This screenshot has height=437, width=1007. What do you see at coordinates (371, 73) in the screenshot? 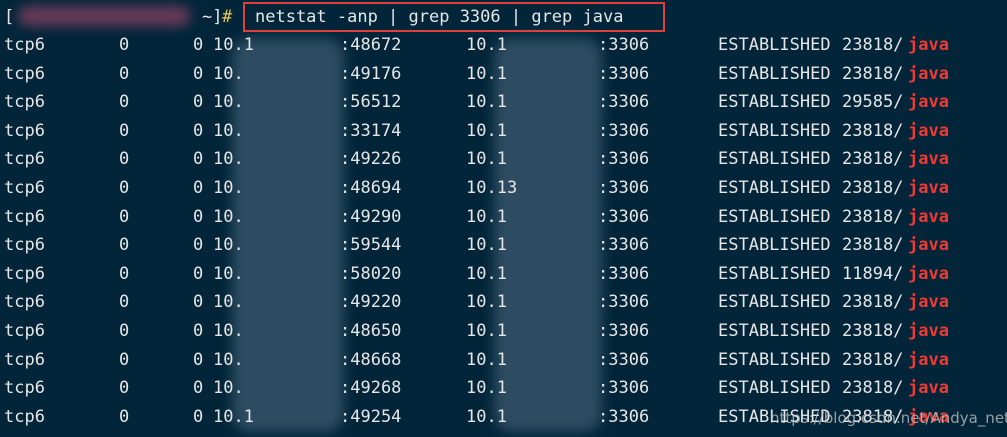
I see `local-port: :49176` at bounding box center [371, 73].